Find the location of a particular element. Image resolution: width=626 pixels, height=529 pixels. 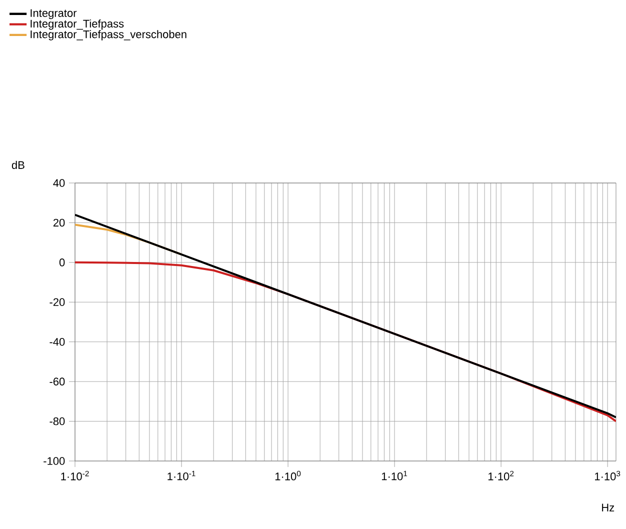

y-tick-label: 0 is located at coordinates (62, 262).